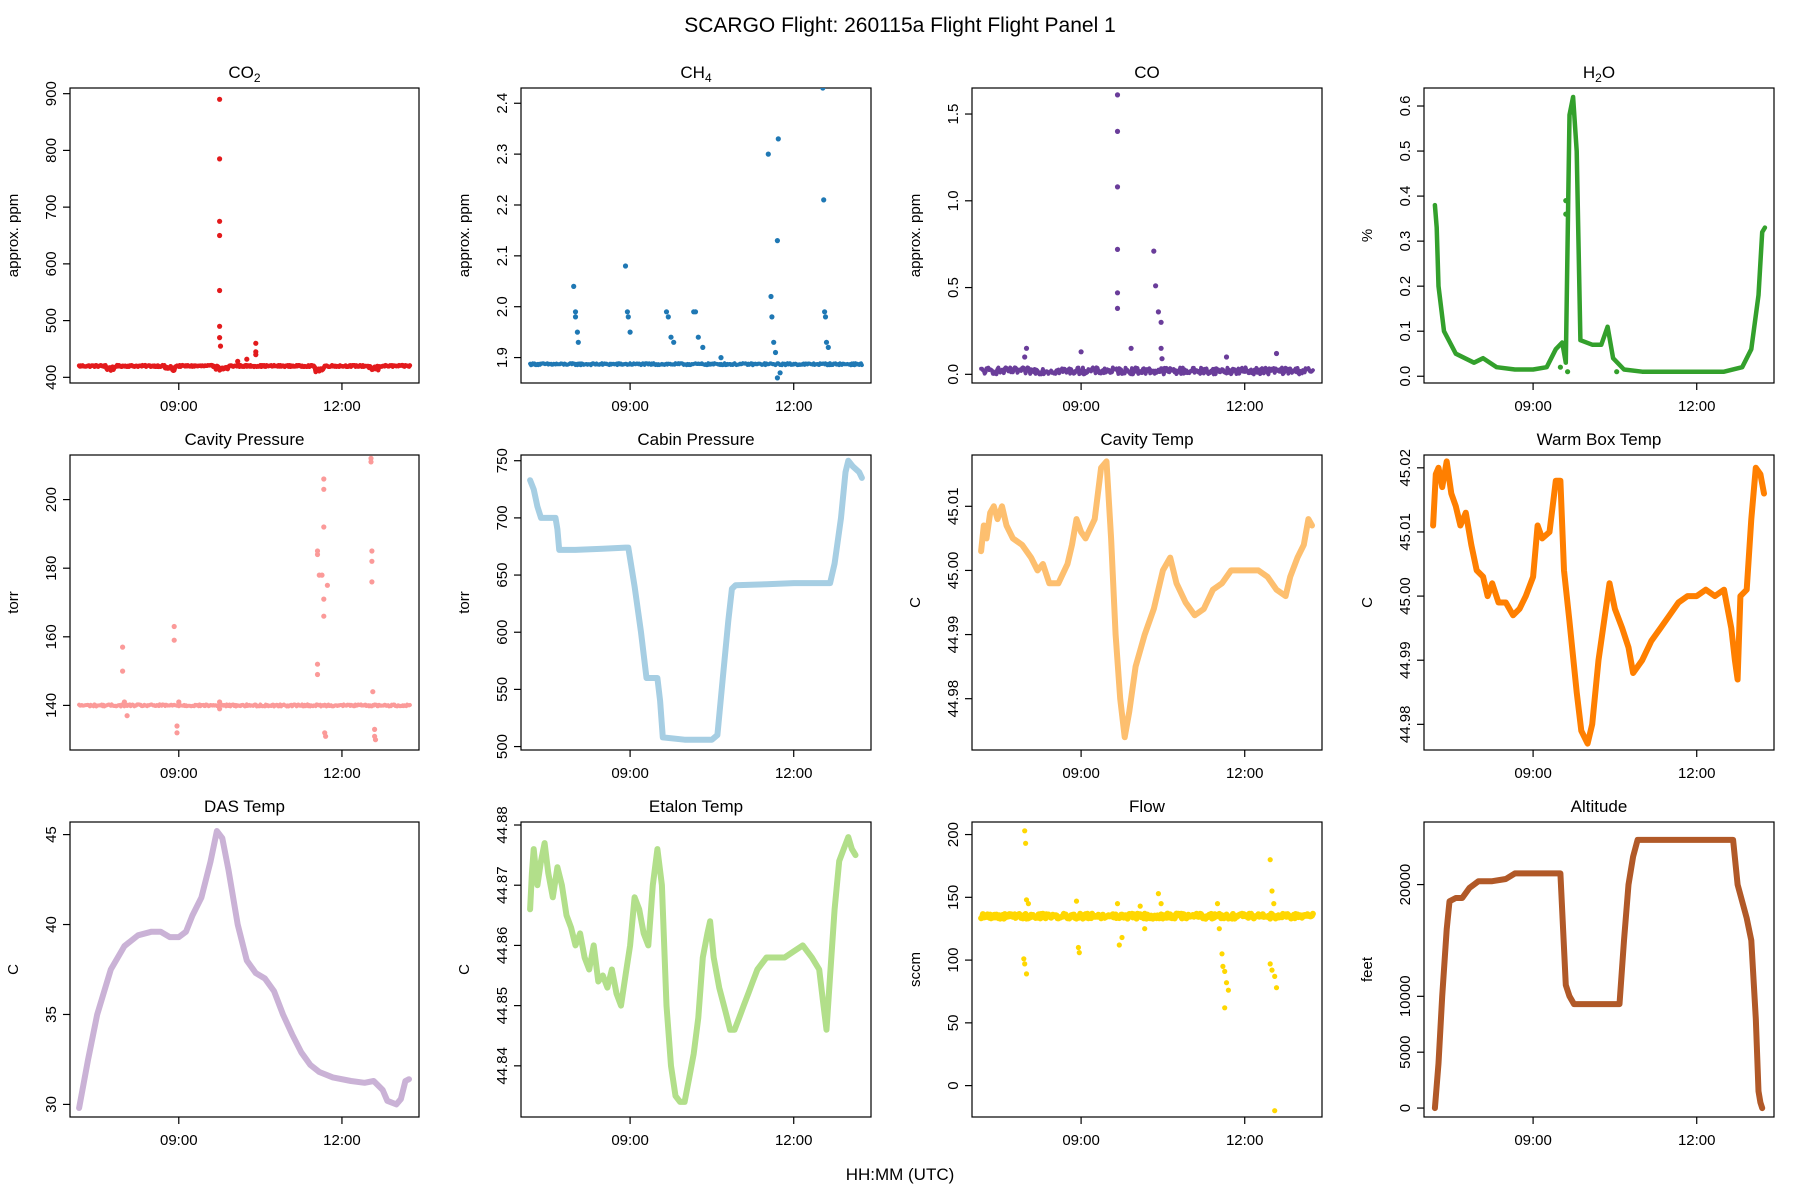  I want to click on y-tick-label: 45.01, so click(953, 507).